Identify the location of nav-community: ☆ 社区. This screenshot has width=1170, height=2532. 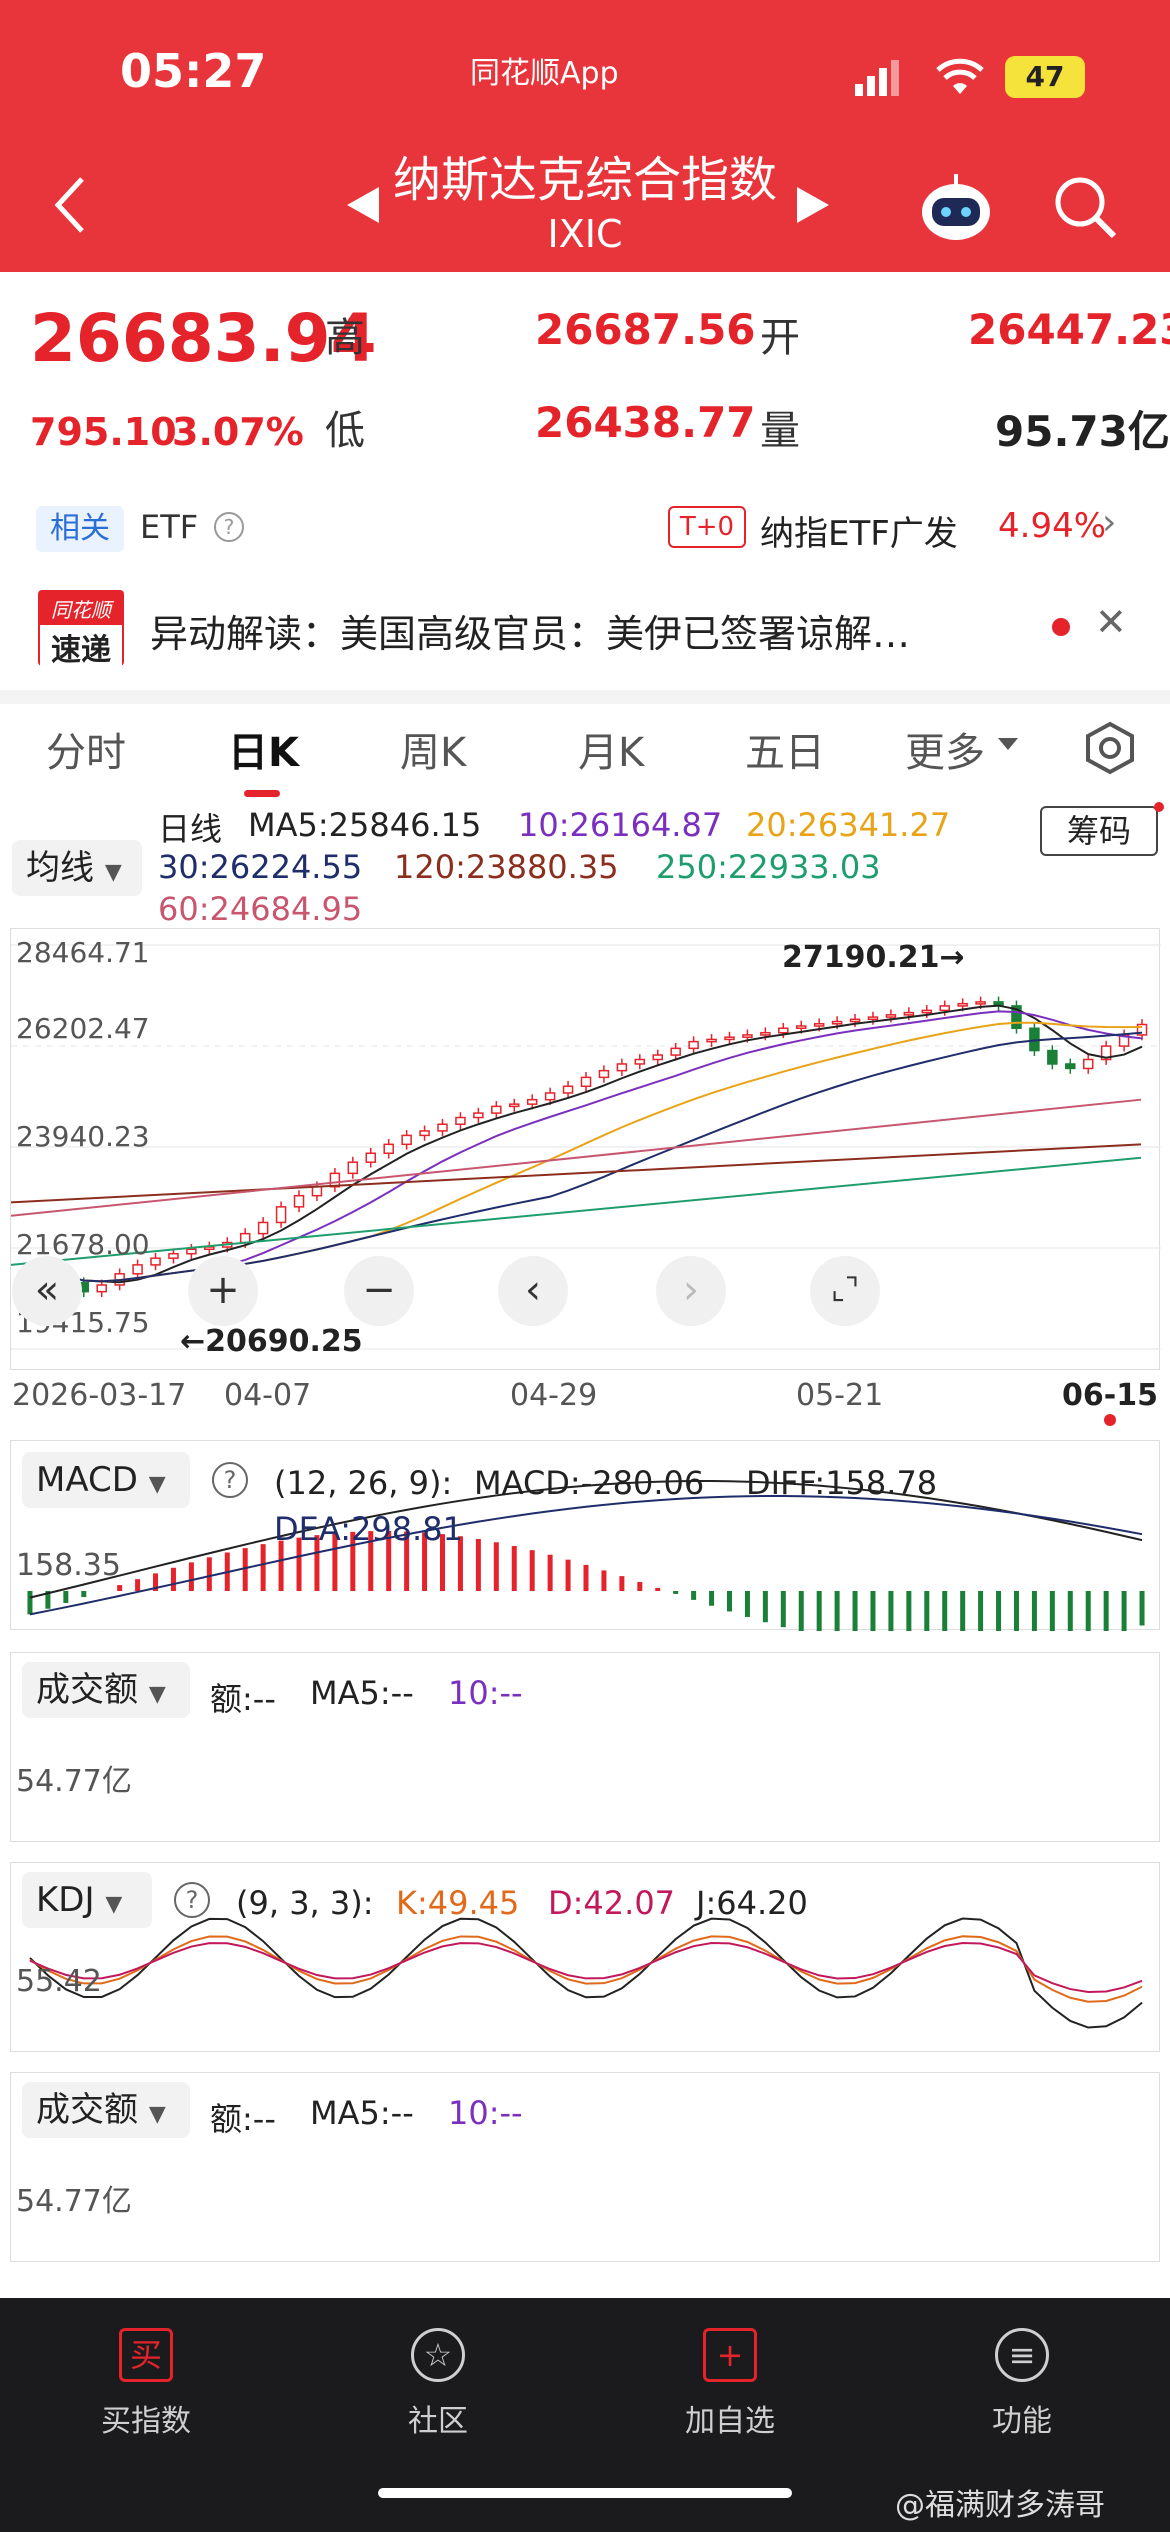
(438, 2384).